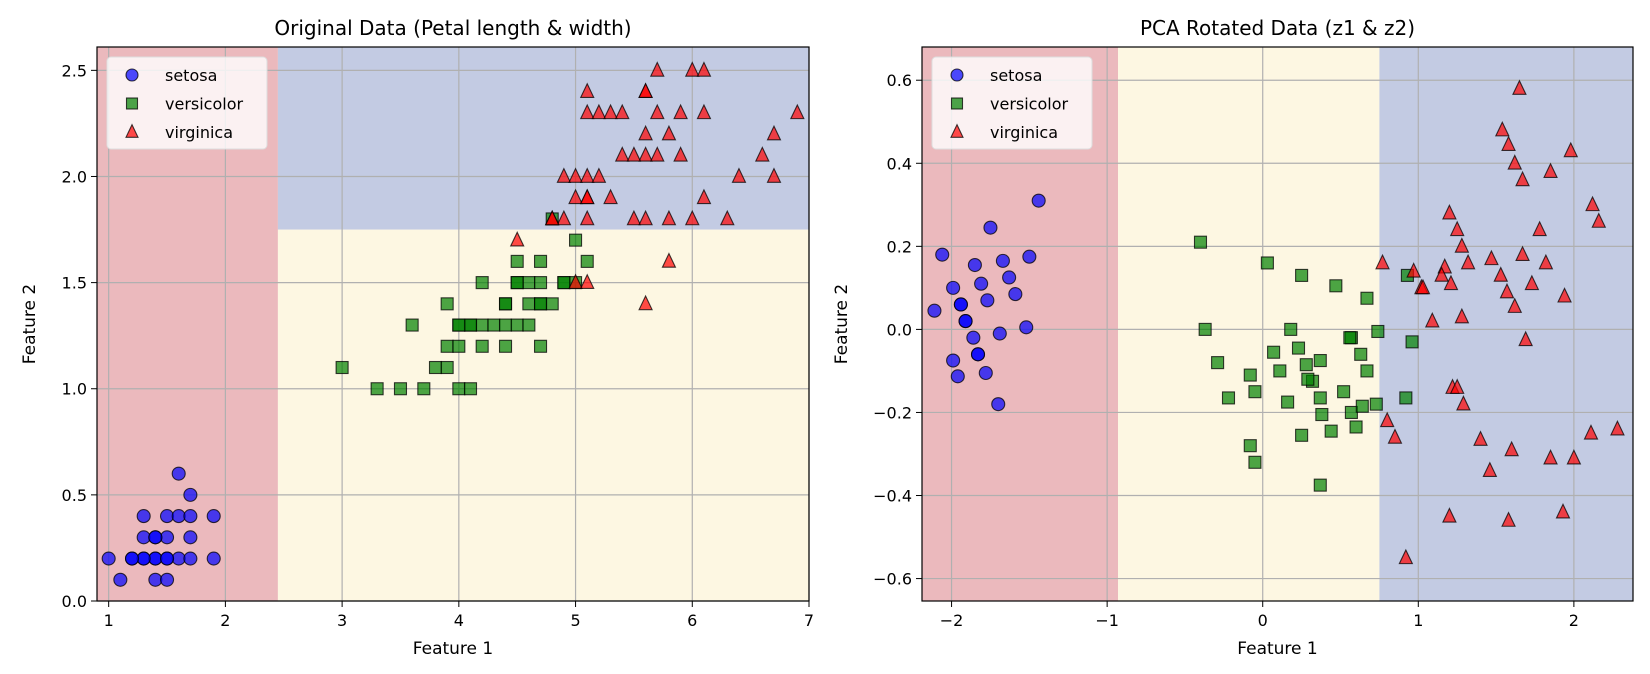 The width and height of the screenshot is (1650, 674). Describe the element at coordinates (899, 246) in the screenshot. I see `y-tick-label: 0.2` at that location.